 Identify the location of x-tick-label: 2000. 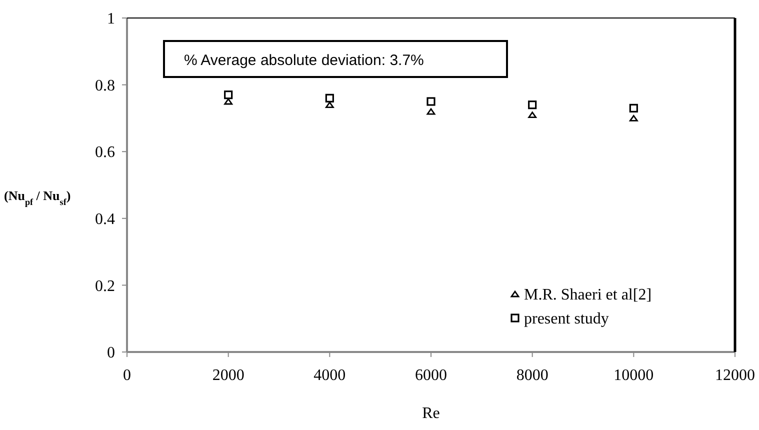
(228, 375).